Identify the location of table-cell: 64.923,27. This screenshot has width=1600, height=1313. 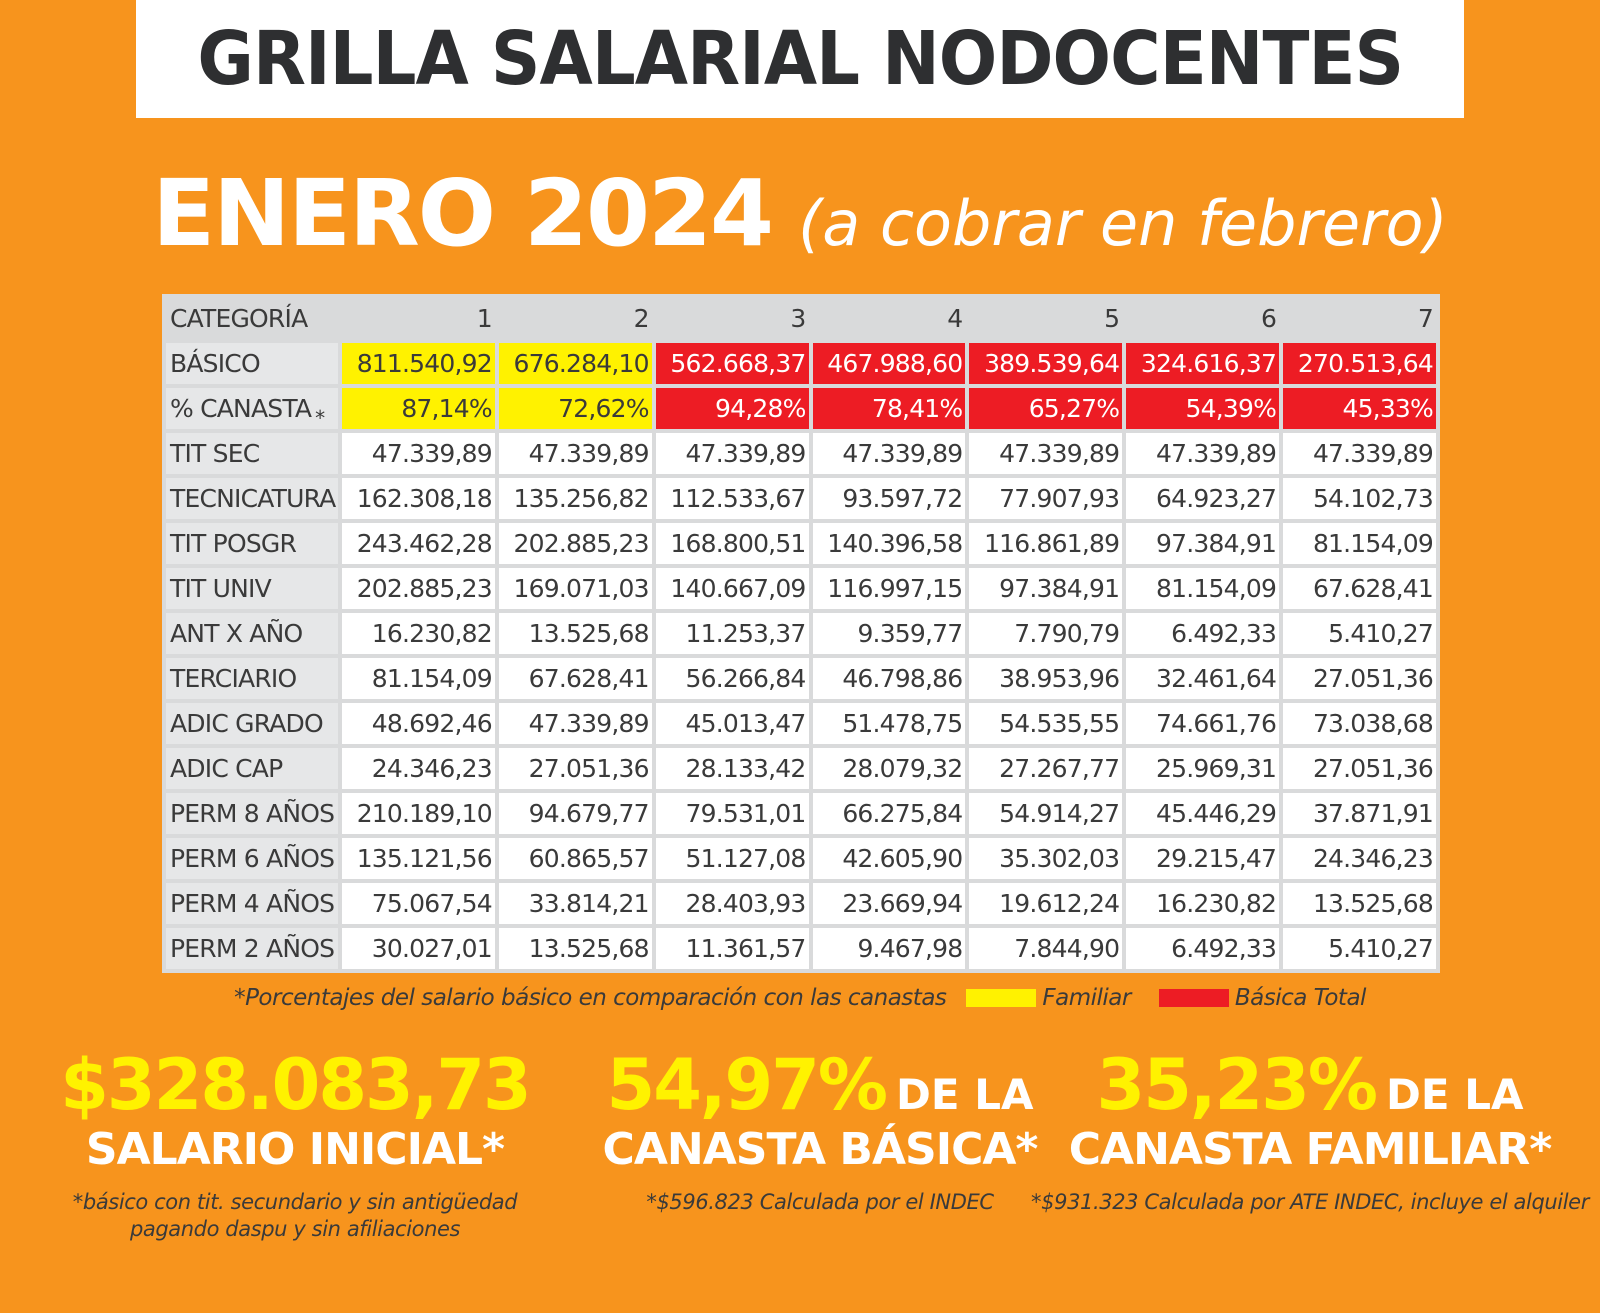
(1203, 498).